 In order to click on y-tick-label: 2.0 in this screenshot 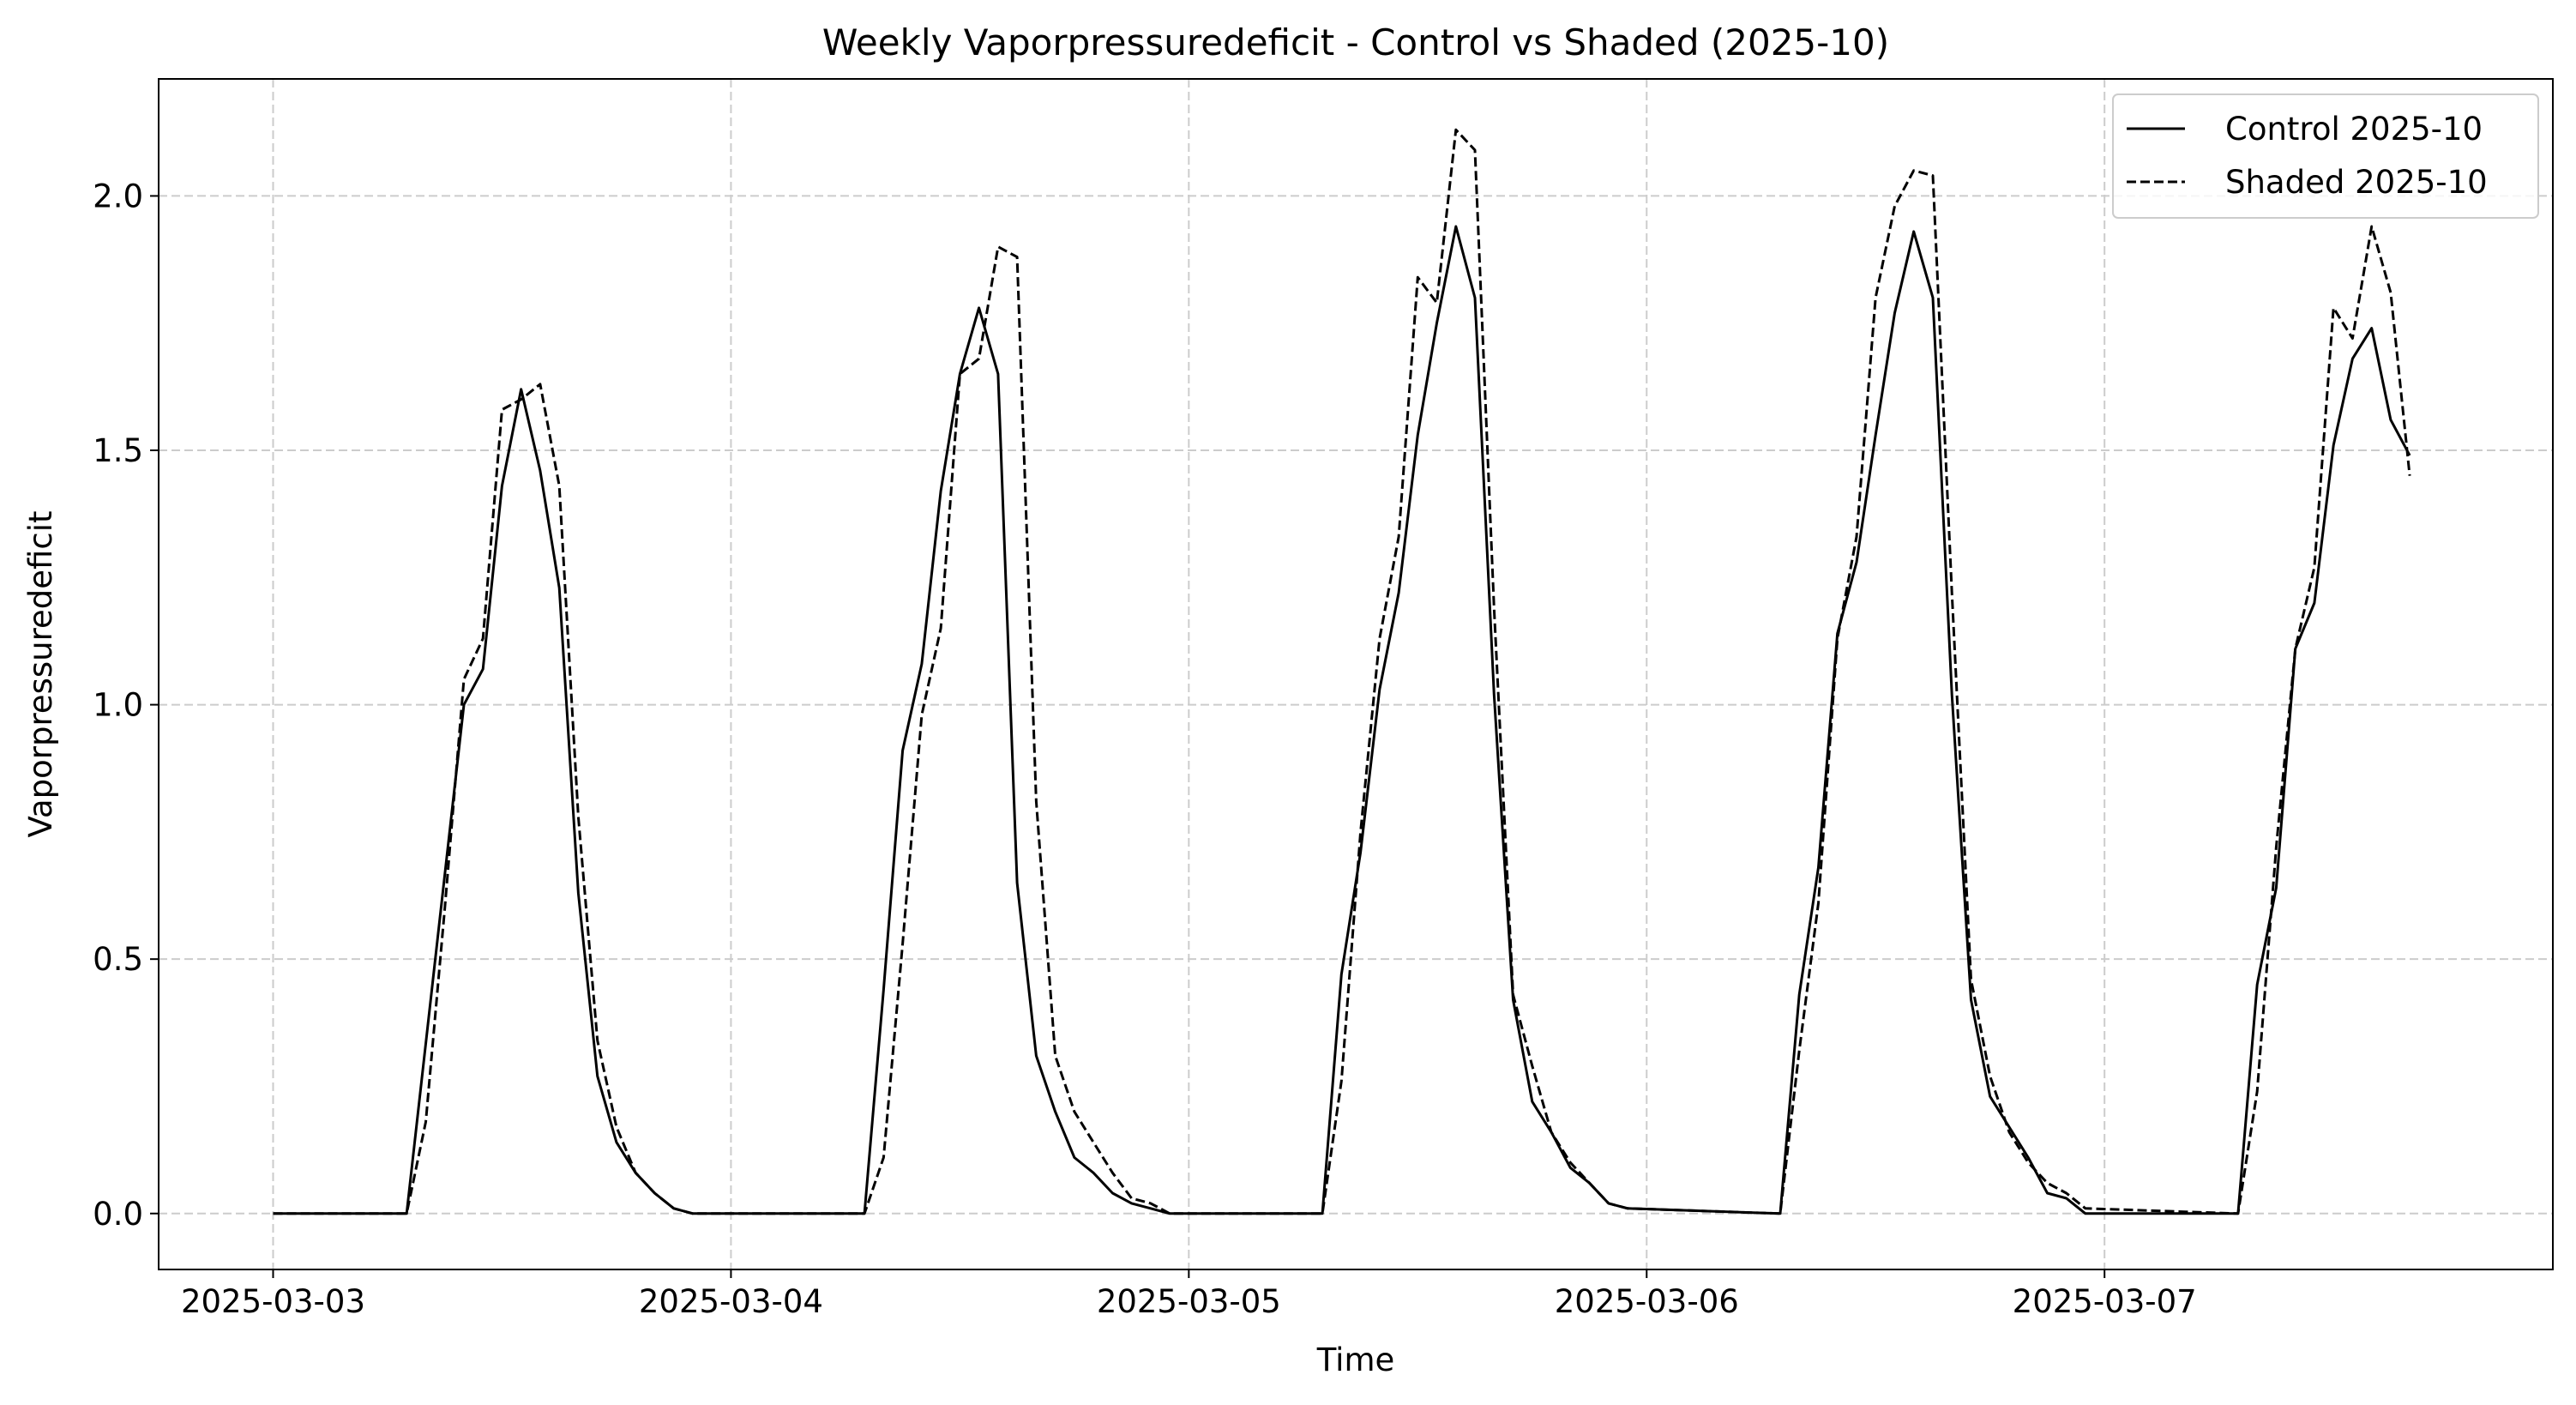, I will do `click(118, 196)`.